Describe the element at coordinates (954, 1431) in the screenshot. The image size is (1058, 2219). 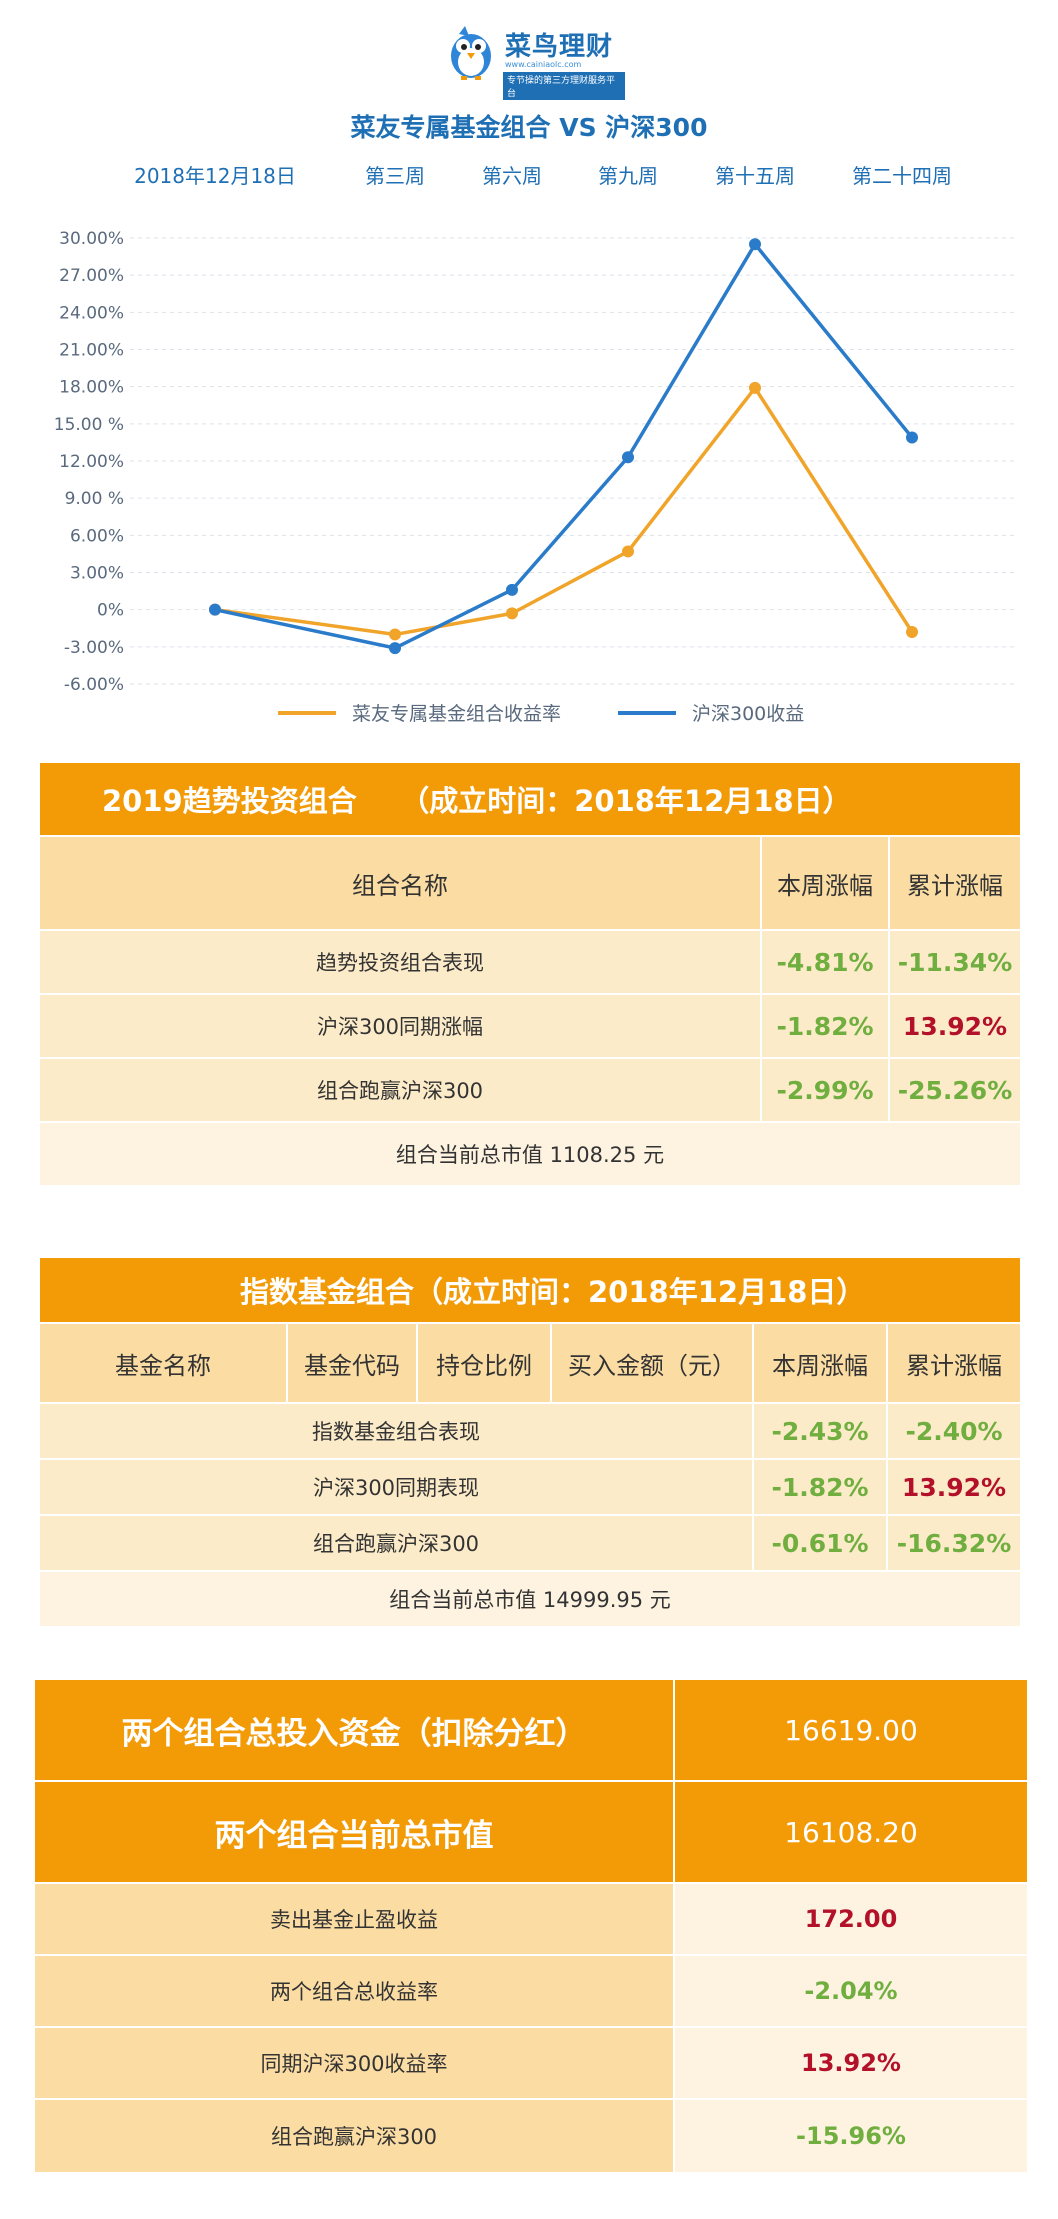
I see `table-row-total: -2.40%` at that location.